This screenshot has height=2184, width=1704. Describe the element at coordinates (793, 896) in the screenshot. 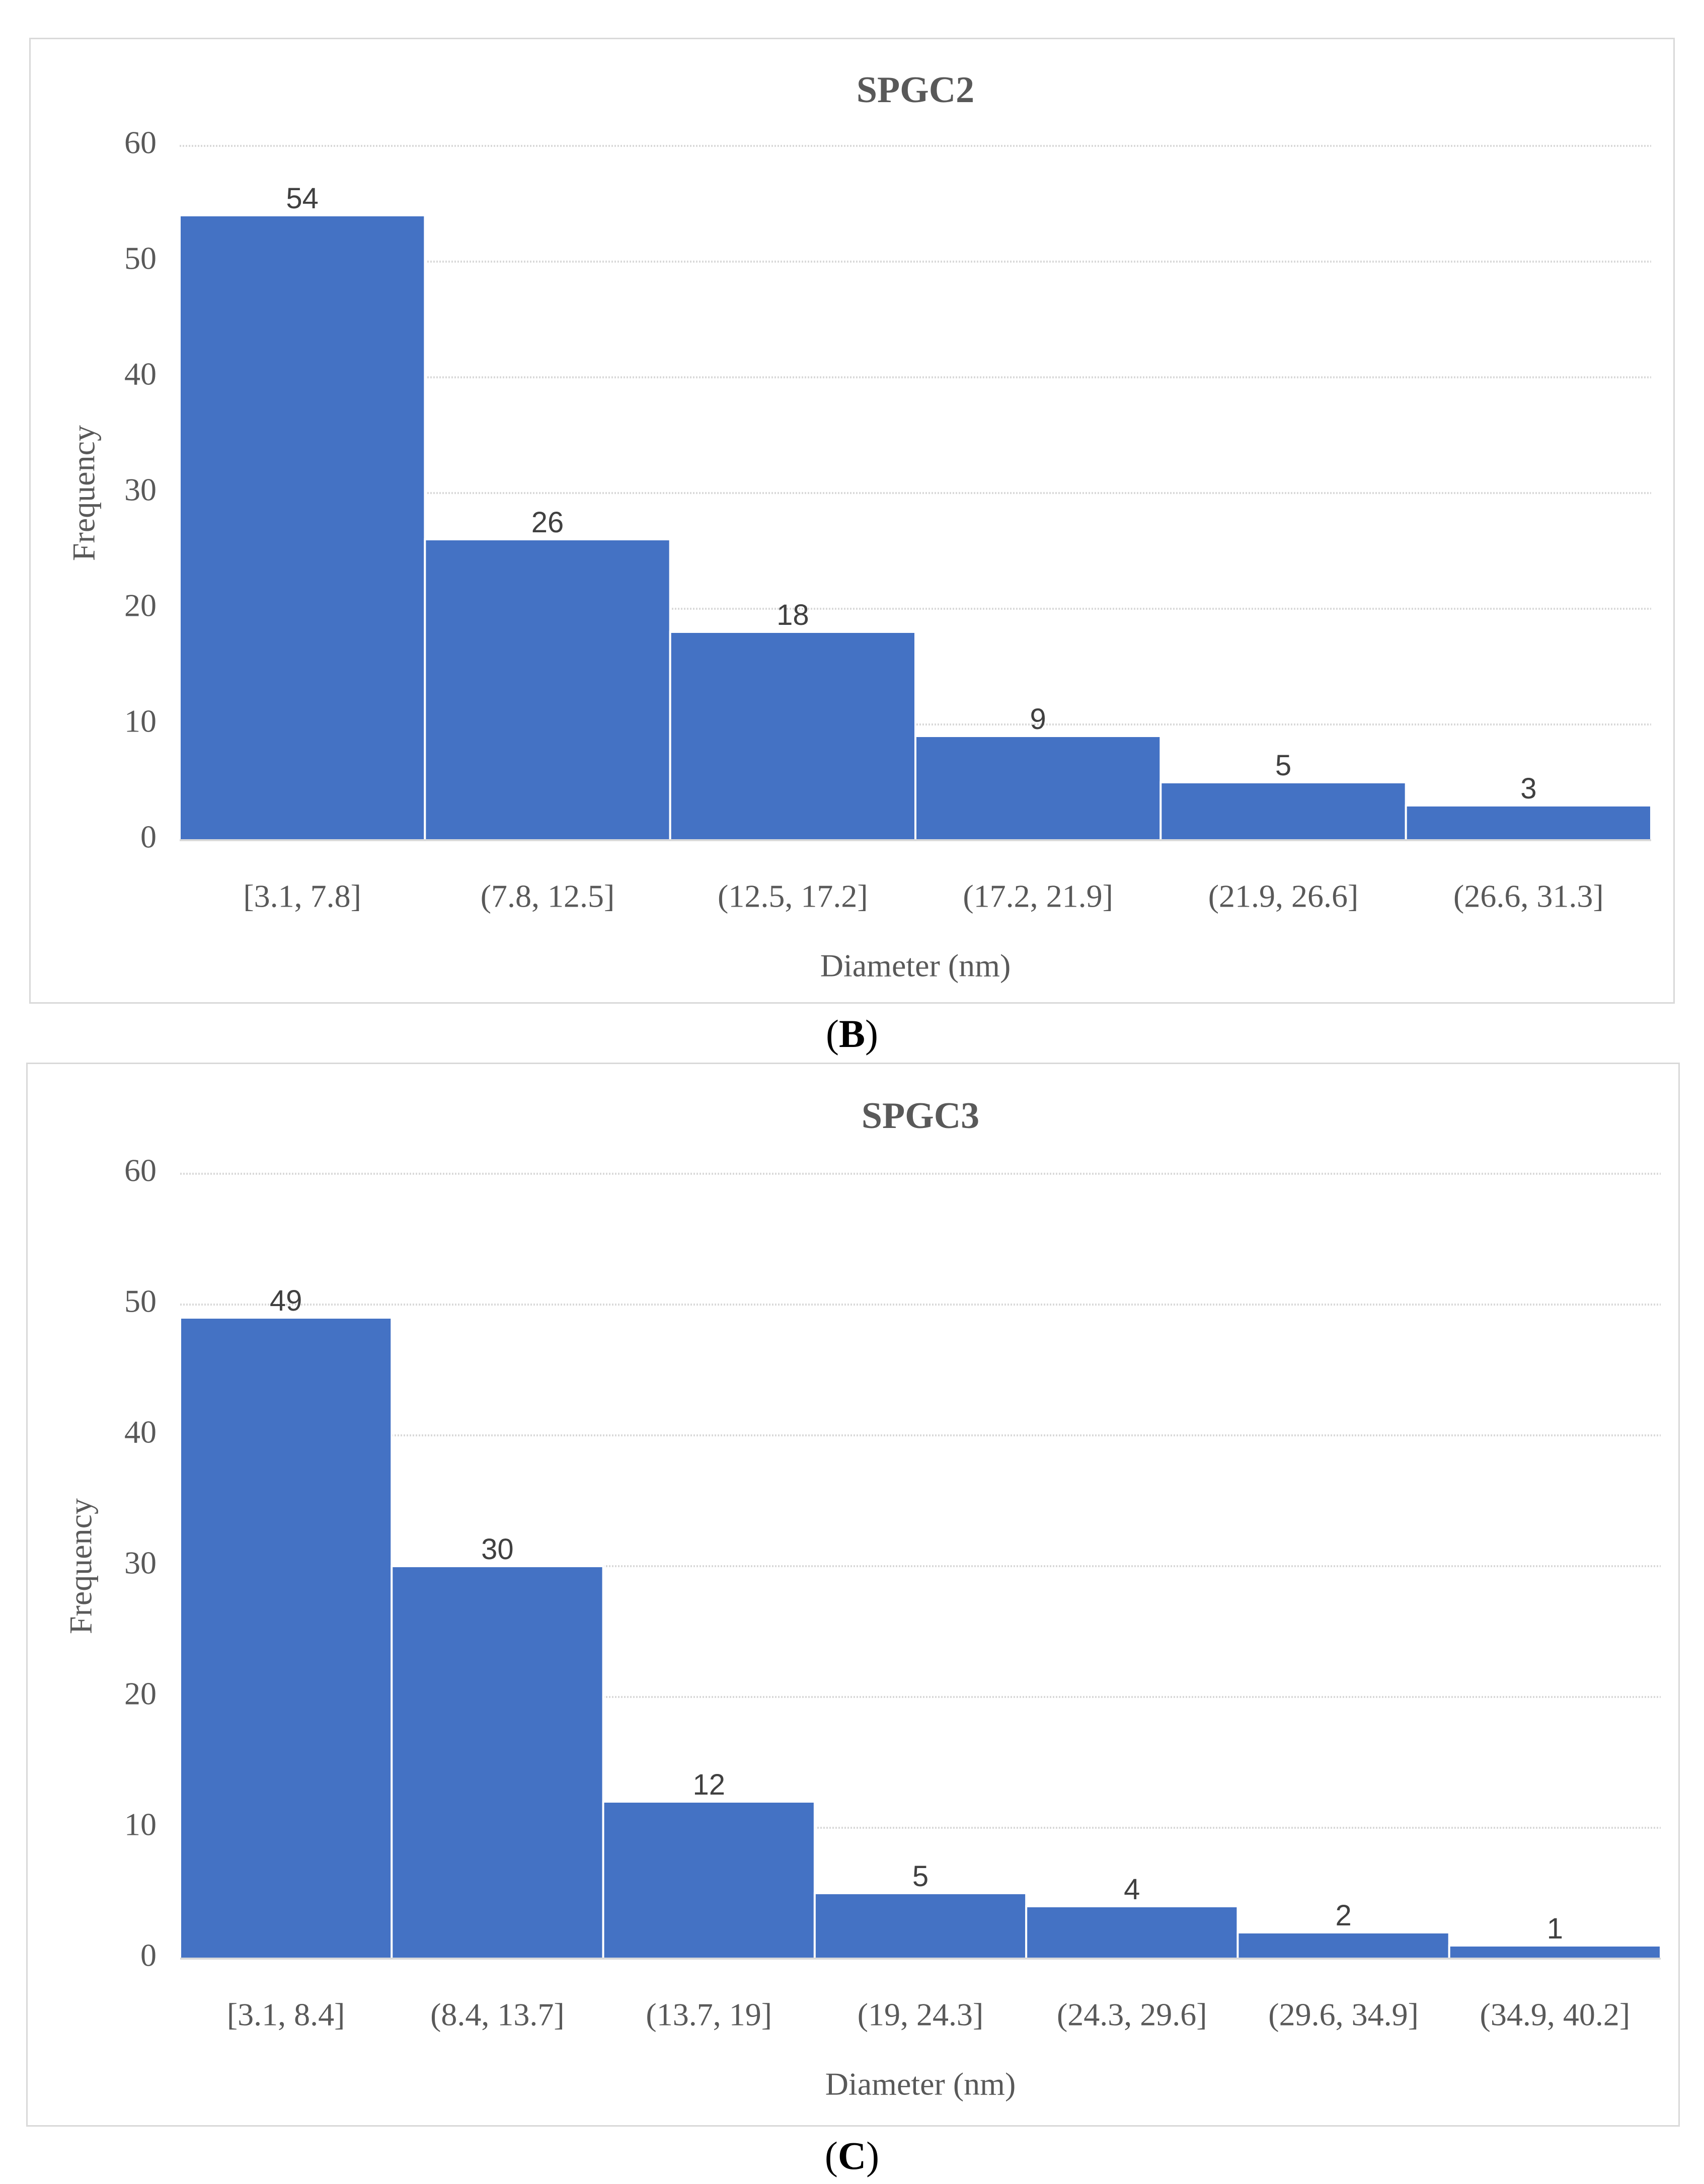

I see `x-tick-label: (12.5, 17.2]` at that location.